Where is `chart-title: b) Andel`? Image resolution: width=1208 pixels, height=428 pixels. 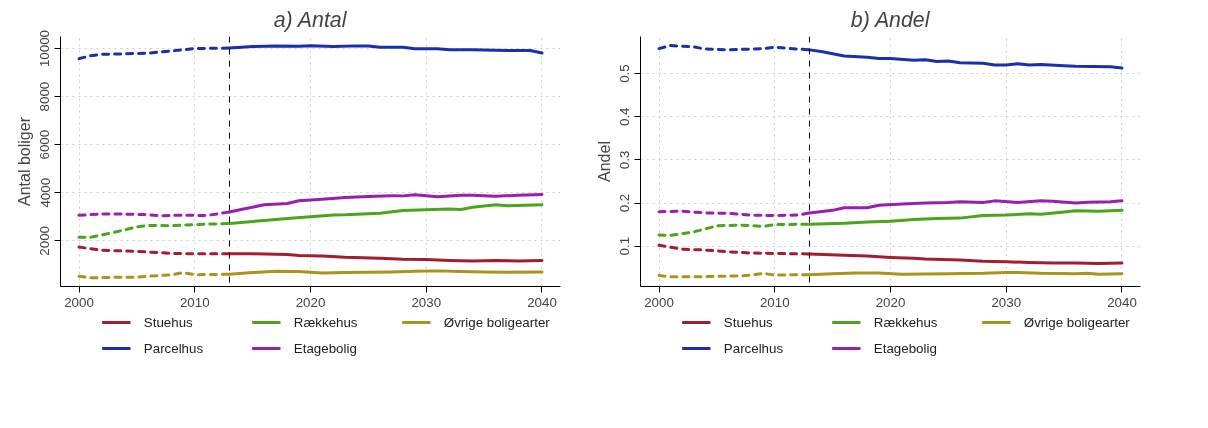 chart-title: b) Andel is located at coordinates (890, 19).